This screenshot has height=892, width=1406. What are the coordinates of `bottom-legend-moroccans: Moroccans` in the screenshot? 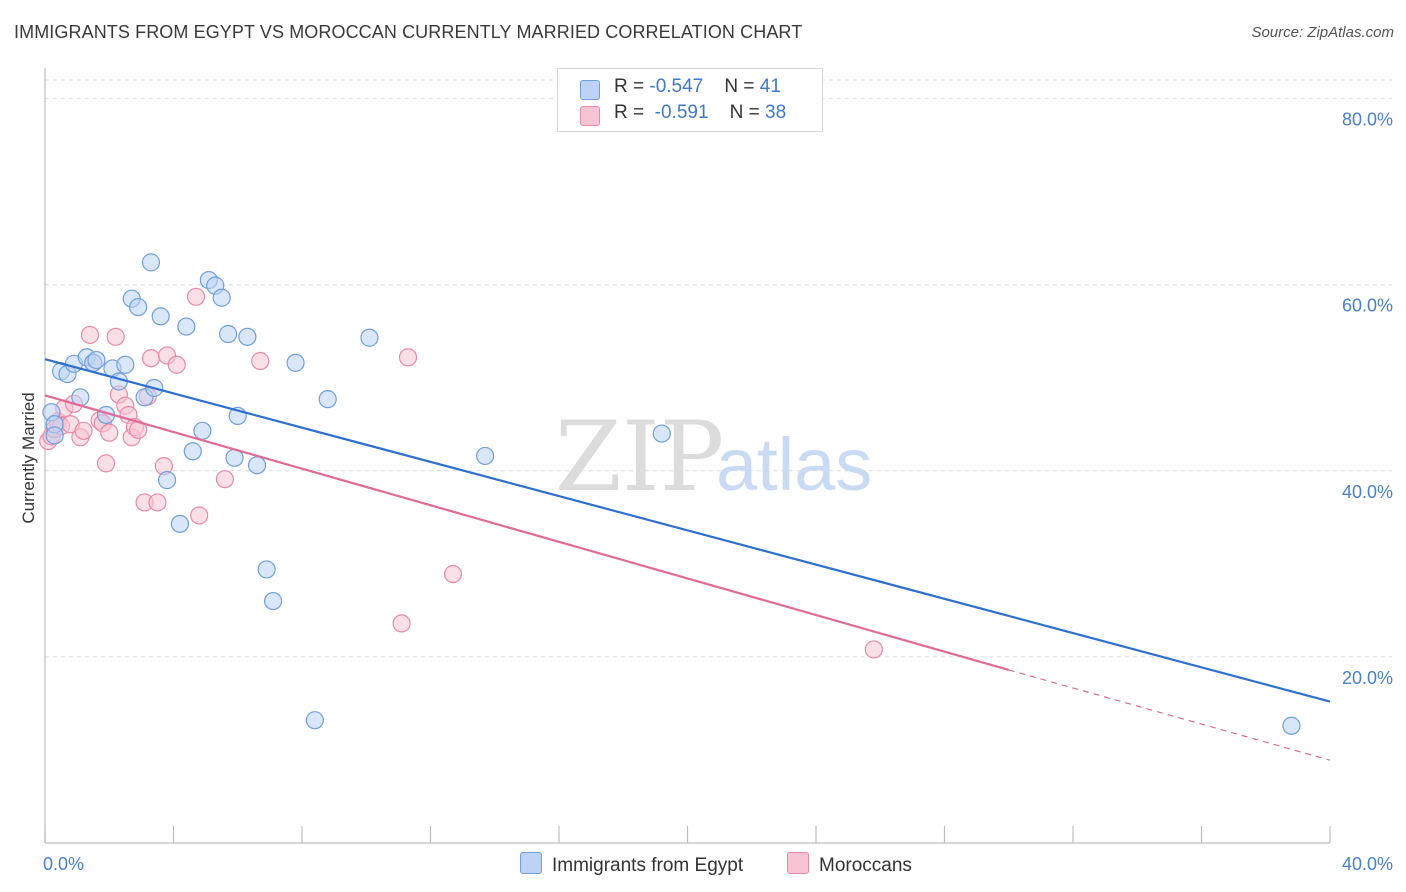 It's located at (849, 864).